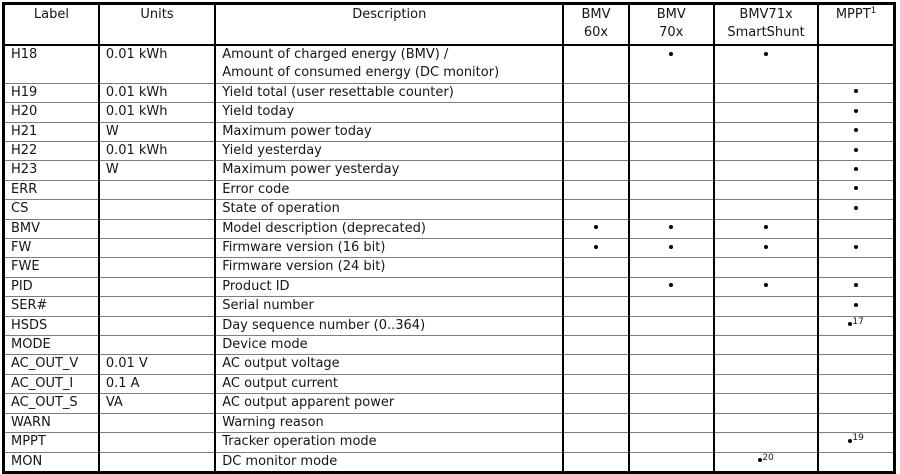 Image resolution: width=900 pixels, height=474 pixels. Describe the element at coordinates (265, 345) in the screenshot. I see `description-line: Device mode` at that location.